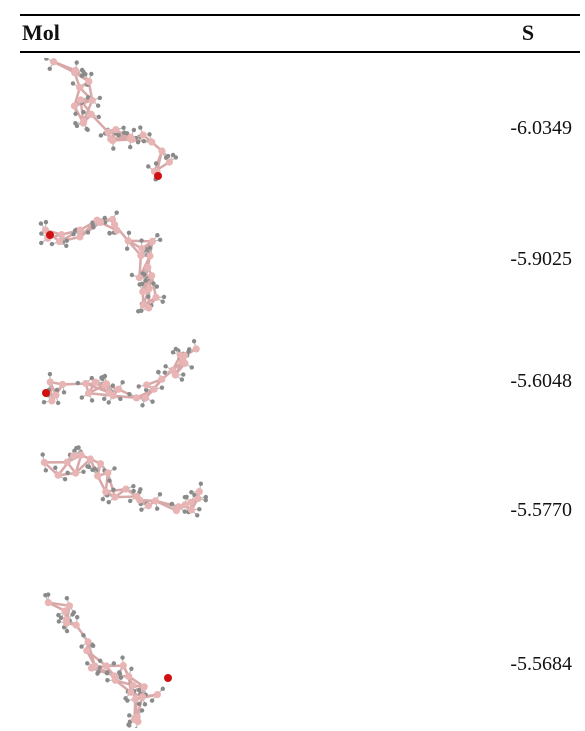 The height and width of the screenshot is (731, 585). Describe the element at coordinates (50, 235) in the screenshot. I see `oxygen-atom` at that location.